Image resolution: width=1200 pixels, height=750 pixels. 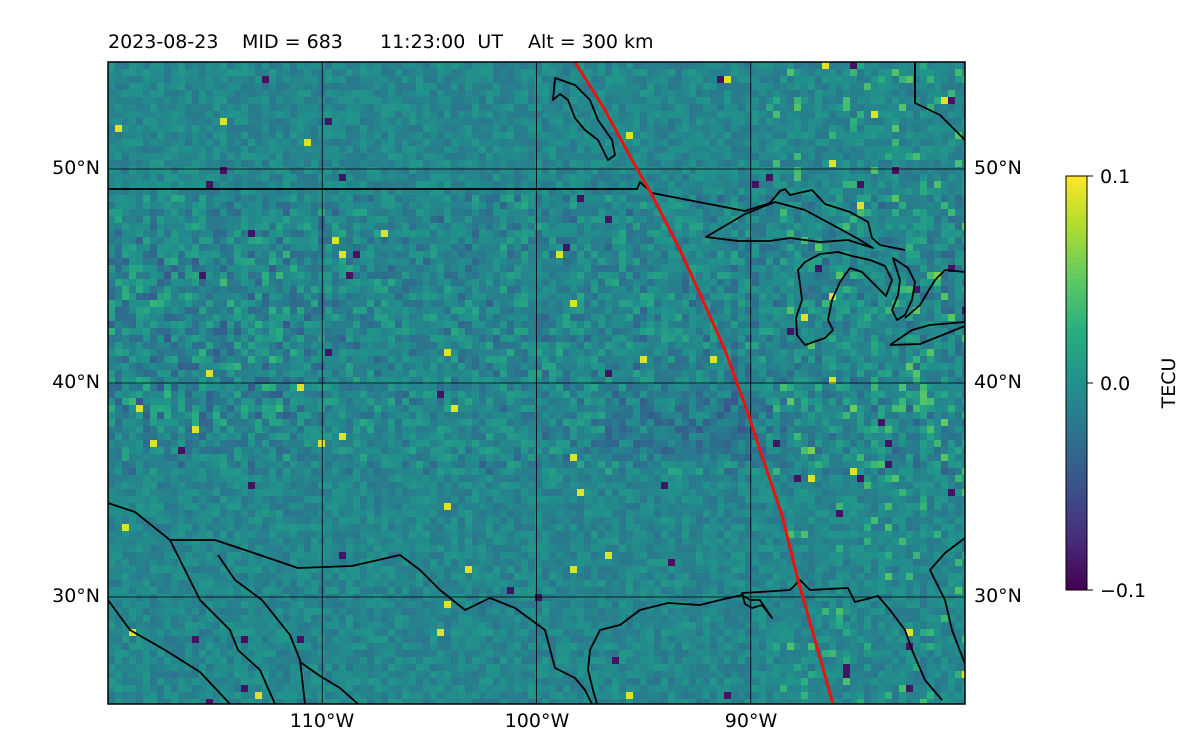 I want to click on title-time: 11:23:00 UT, so click(x=441, y=42).